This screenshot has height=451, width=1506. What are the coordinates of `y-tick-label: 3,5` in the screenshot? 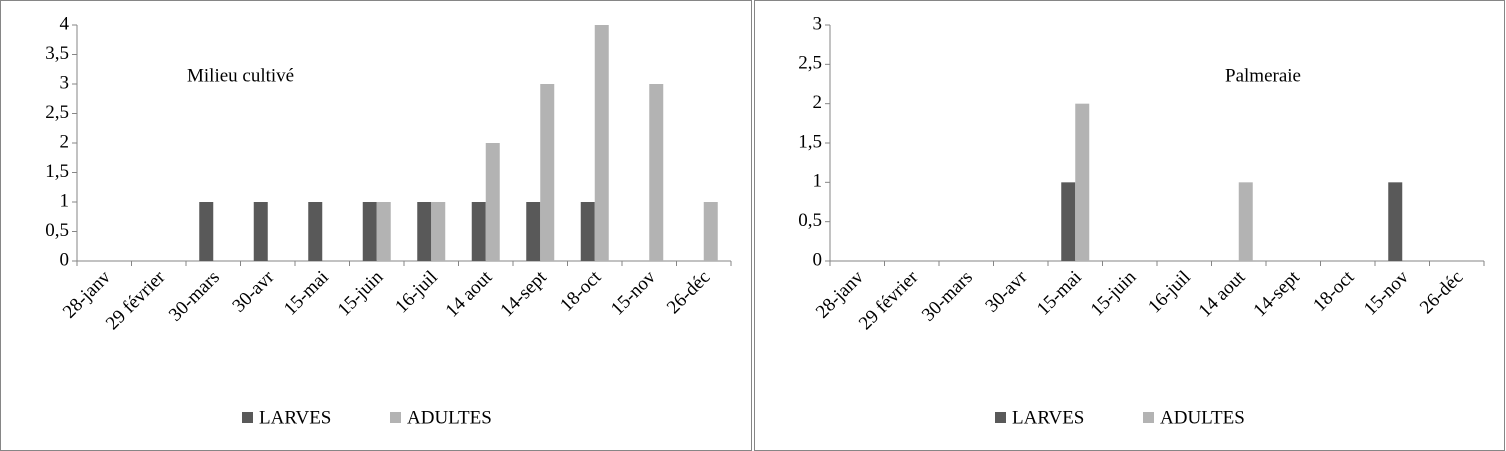 It's located at (57, 53).